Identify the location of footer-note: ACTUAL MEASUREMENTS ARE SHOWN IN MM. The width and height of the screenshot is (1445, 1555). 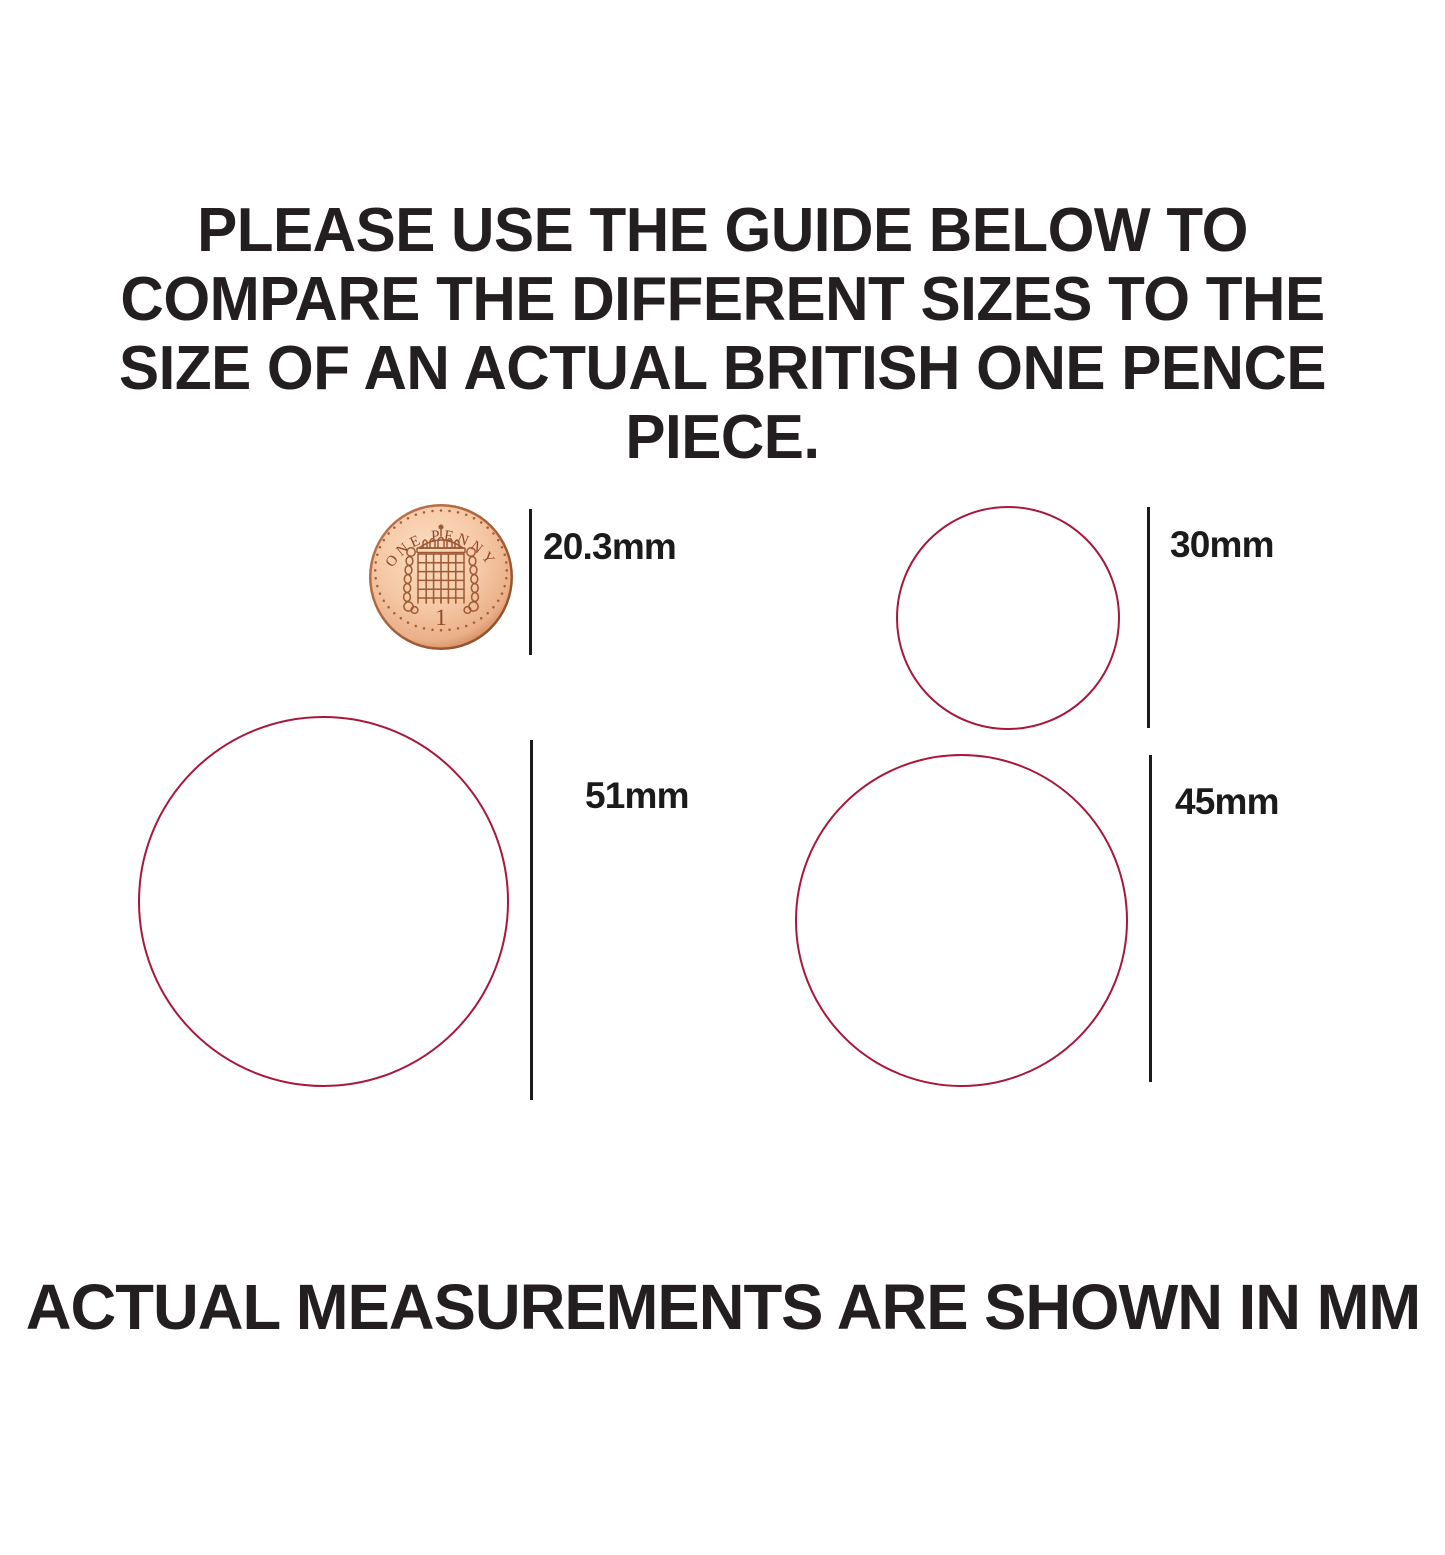
(723, 1307).